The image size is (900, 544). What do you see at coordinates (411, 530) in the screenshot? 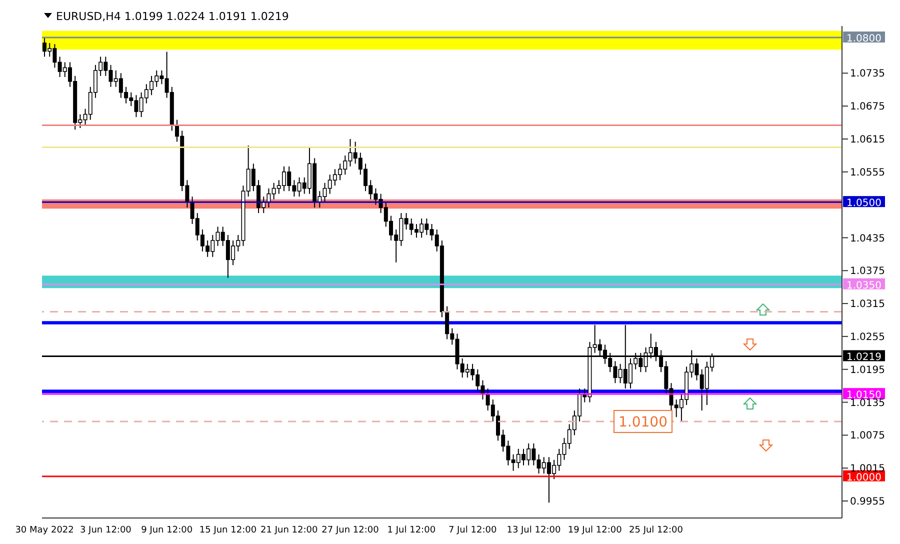
I see `x-tick-label: 1 Jul 12:00` at bounding box center [411, 530].